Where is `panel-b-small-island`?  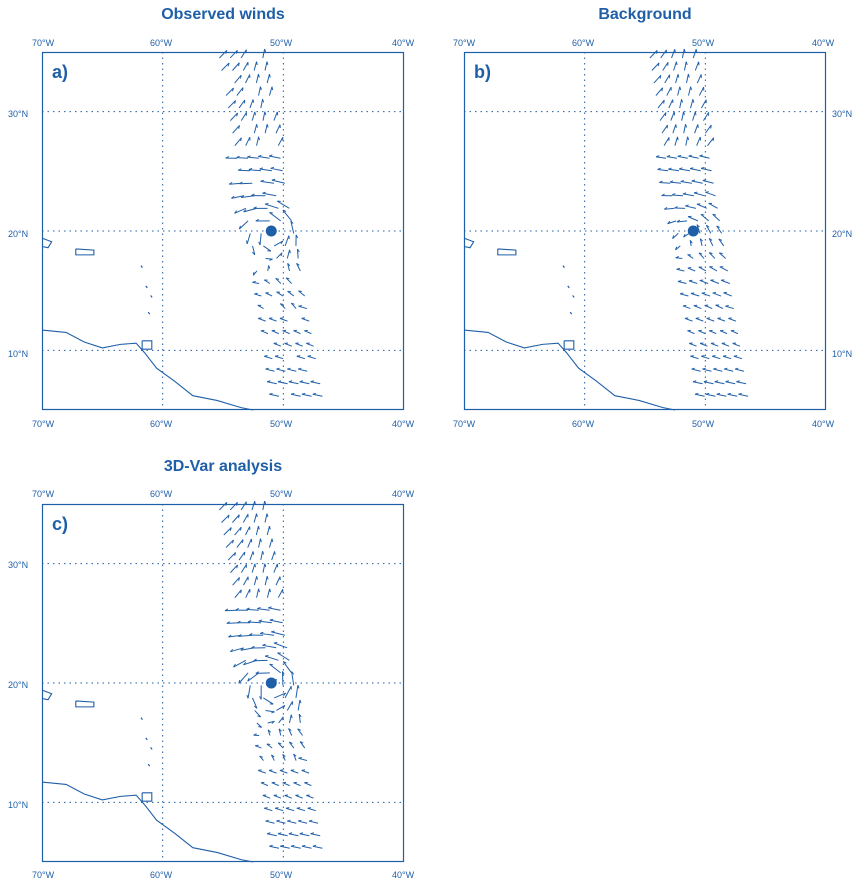
panel-b-small-island is located at coordinates (573, 296).